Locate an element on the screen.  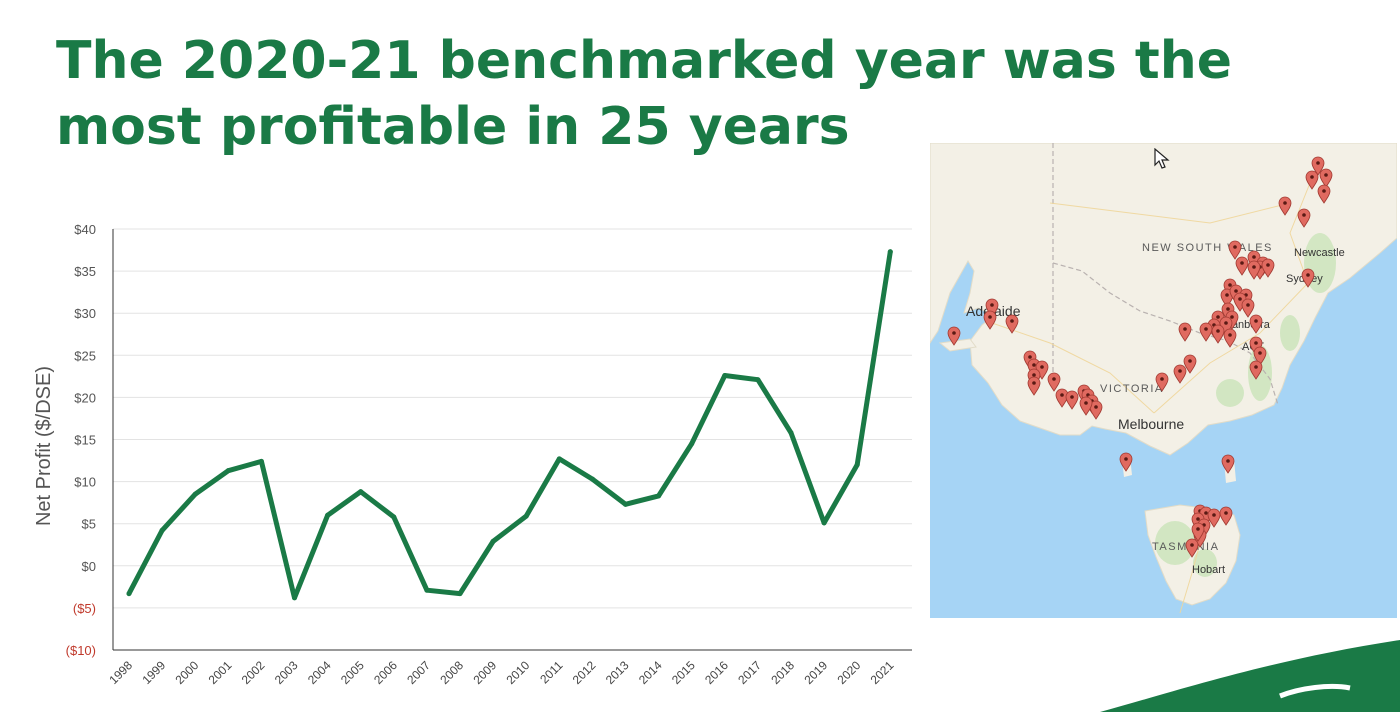
y-tick-label: $10 is located at coordinates (85, 482).